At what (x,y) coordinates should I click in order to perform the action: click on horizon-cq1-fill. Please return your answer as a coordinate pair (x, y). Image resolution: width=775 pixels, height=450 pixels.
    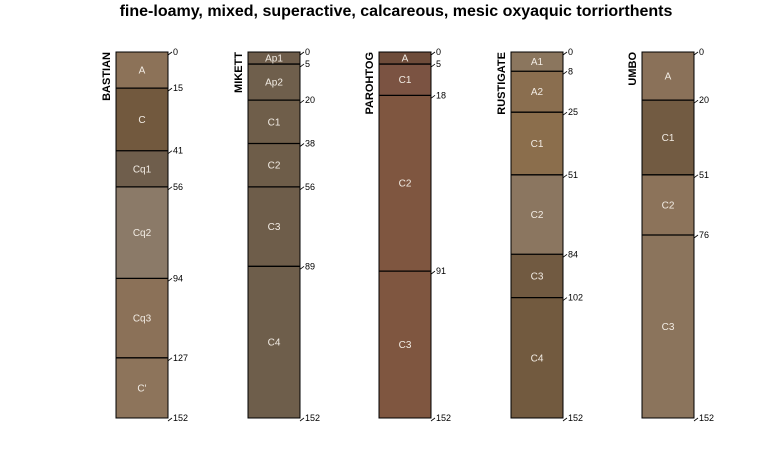
    Looking at the image, I should click on (142, 168).